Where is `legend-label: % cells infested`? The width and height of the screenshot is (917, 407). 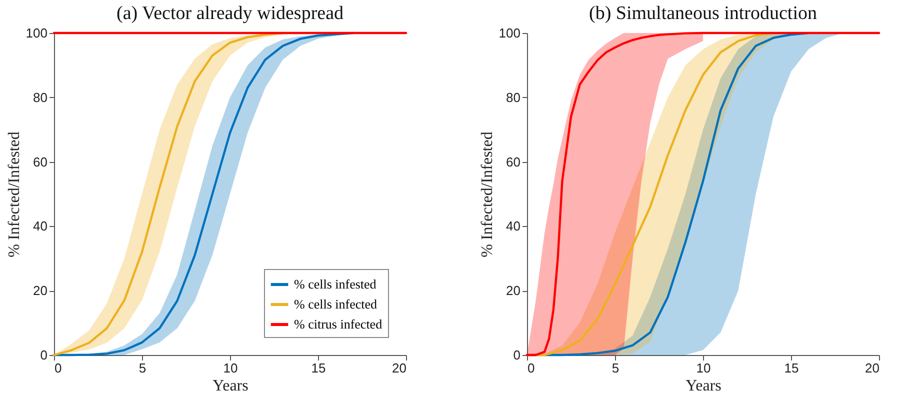 legend-label: % cells infested is located at coordinates (335, 284).